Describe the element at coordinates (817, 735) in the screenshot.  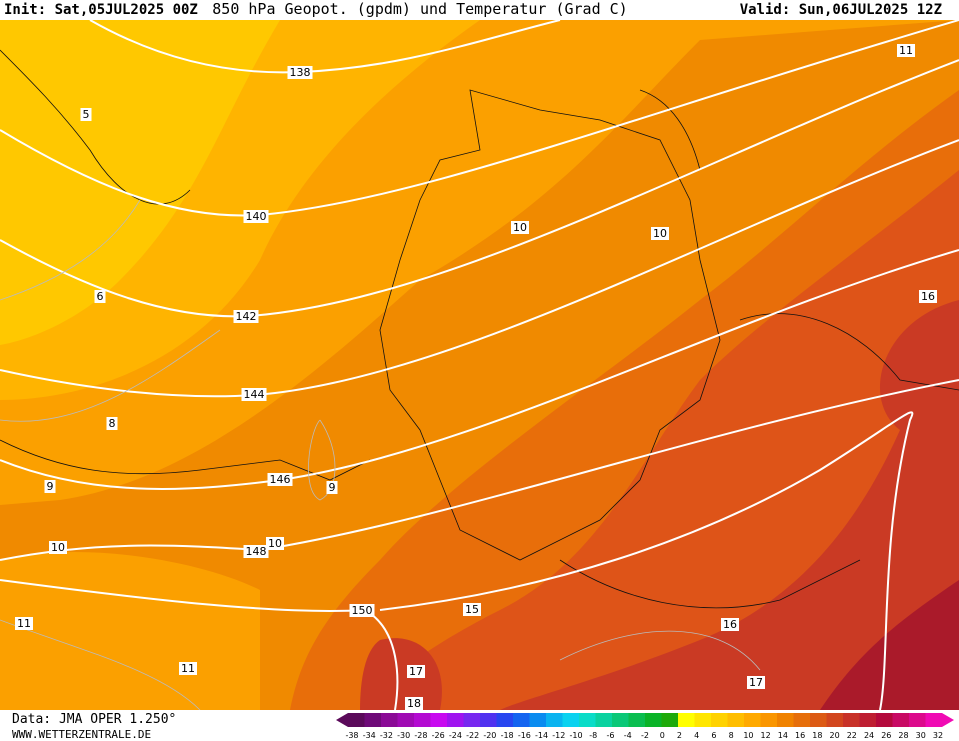
I see `colorbar-label: 18` at that location.